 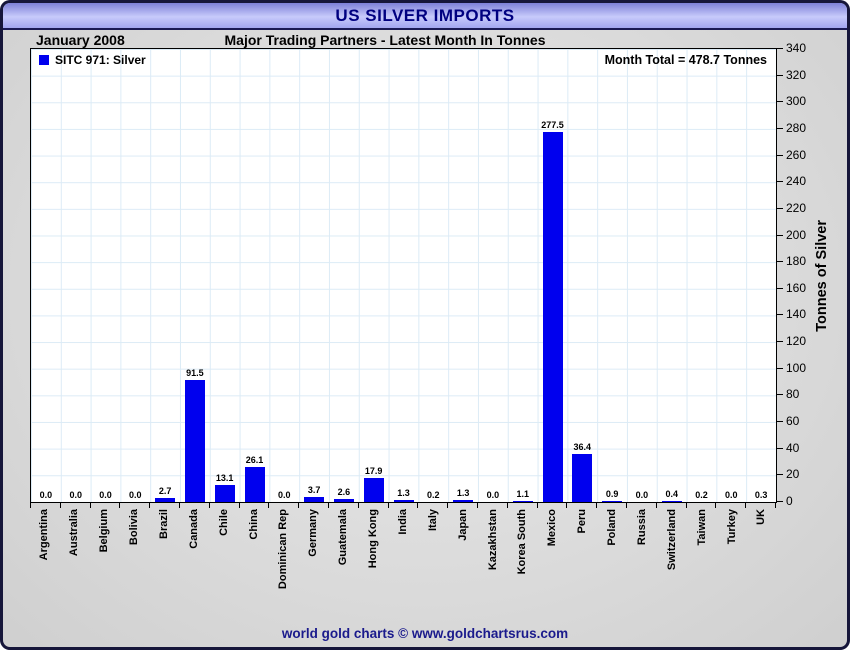 I want to click on title-bar: US SILVER IMPORTS, so click(x=425, y=16).